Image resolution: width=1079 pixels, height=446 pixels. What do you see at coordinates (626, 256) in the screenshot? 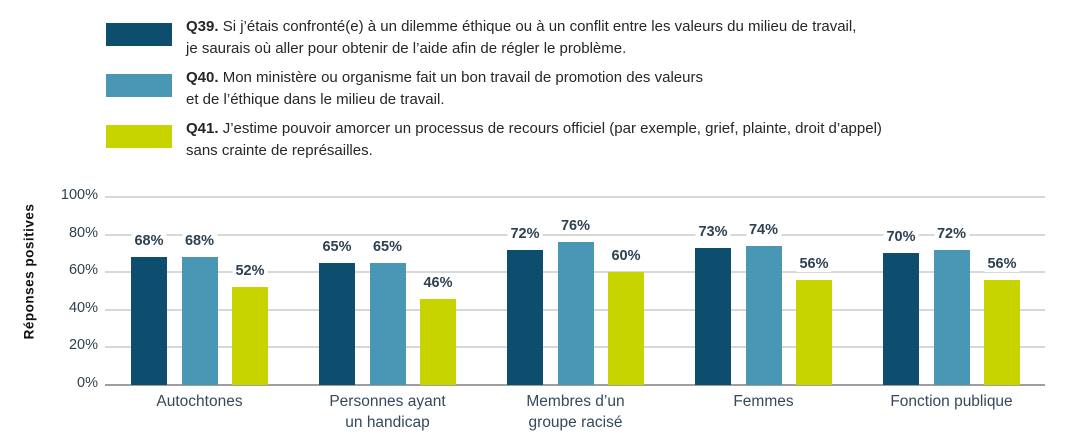
I see `bar-value-label: 60%` at bounding box center [626, 256].